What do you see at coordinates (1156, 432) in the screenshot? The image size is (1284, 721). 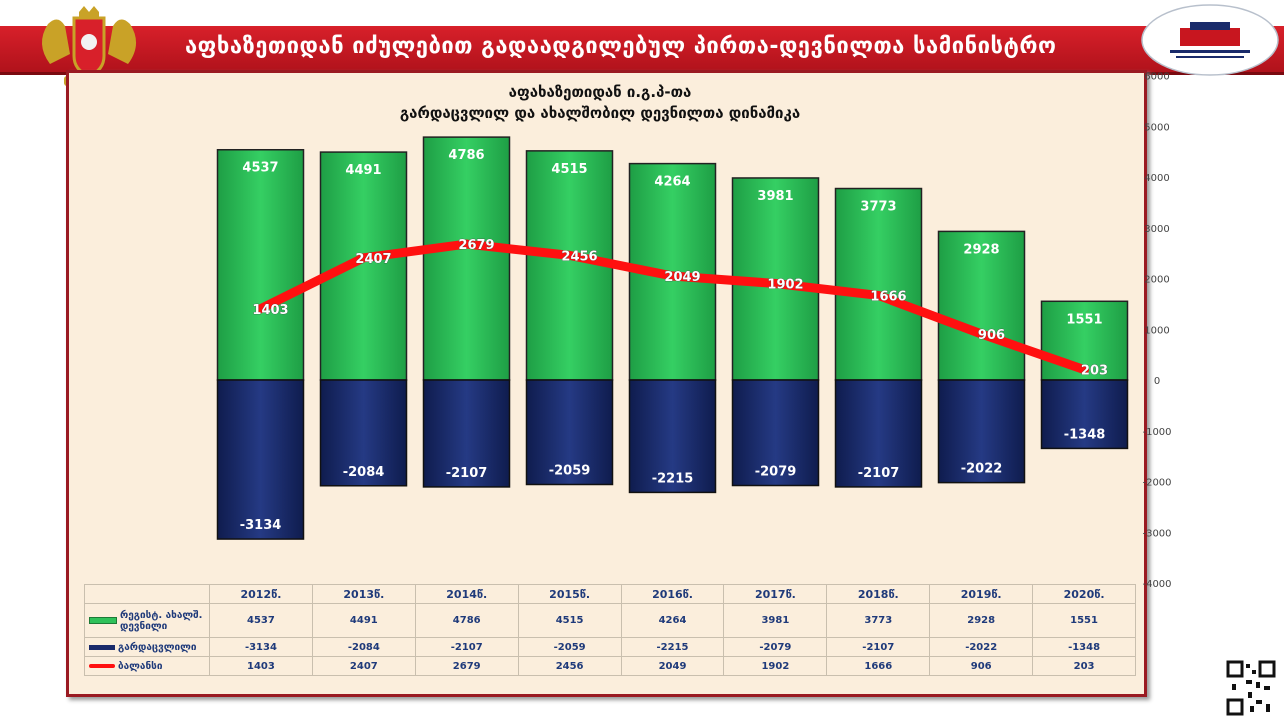 I see `y-tick-label: -1000` at bounding box center [1156, 432].